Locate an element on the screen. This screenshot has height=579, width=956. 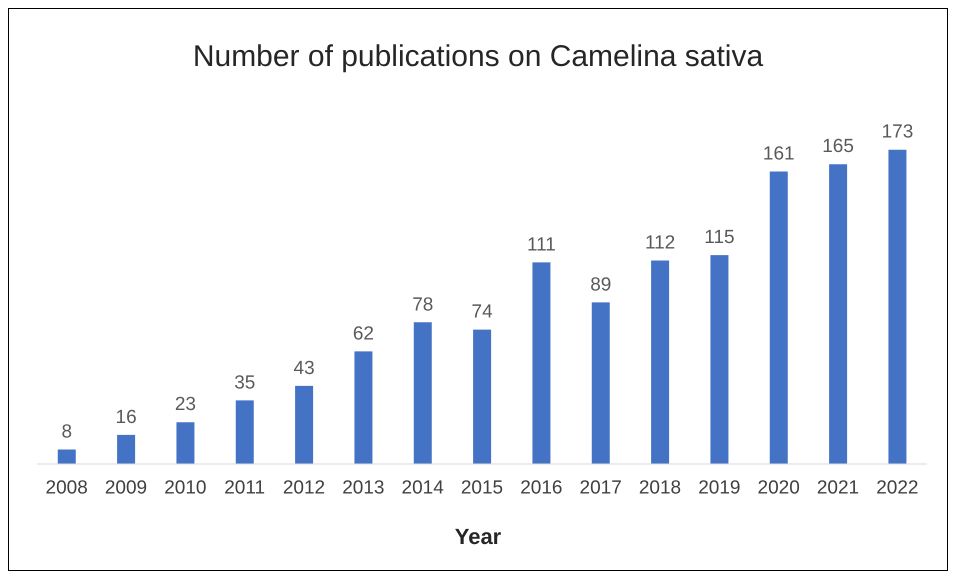
data-label: 161 is located at coordinates (778, 154).